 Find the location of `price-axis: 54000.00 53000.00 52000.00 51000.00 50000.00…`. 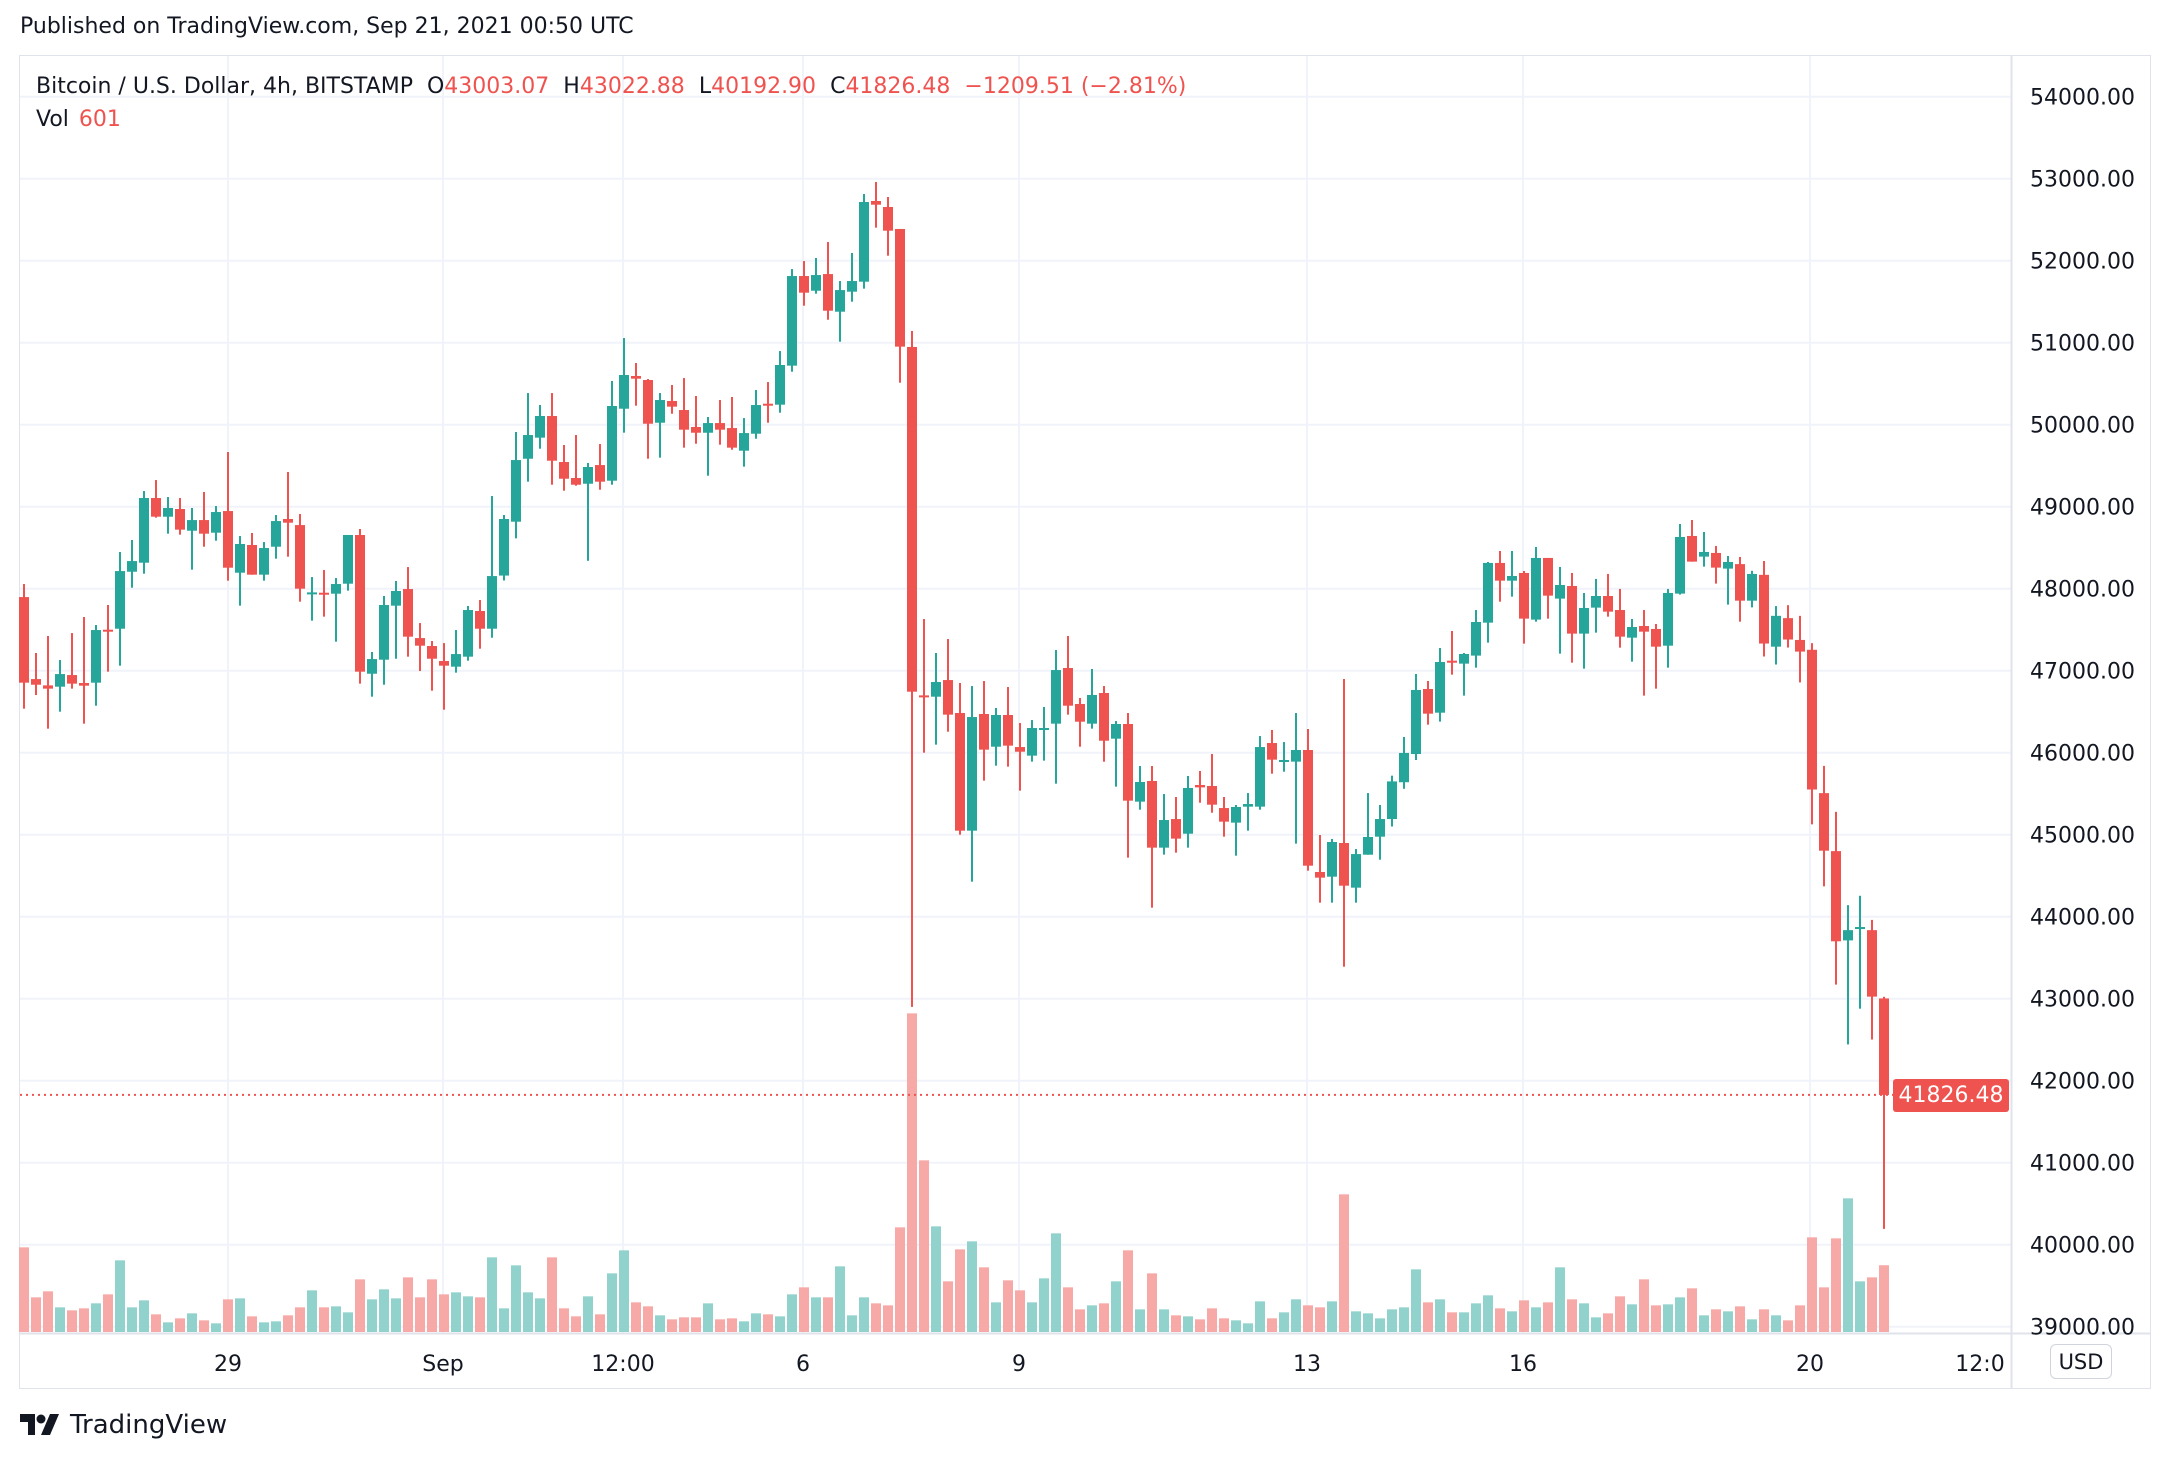

price-axis: 54000.00 53000.00 52000.00 51000.00 50000.00… is located at coordinates (2082, 713).